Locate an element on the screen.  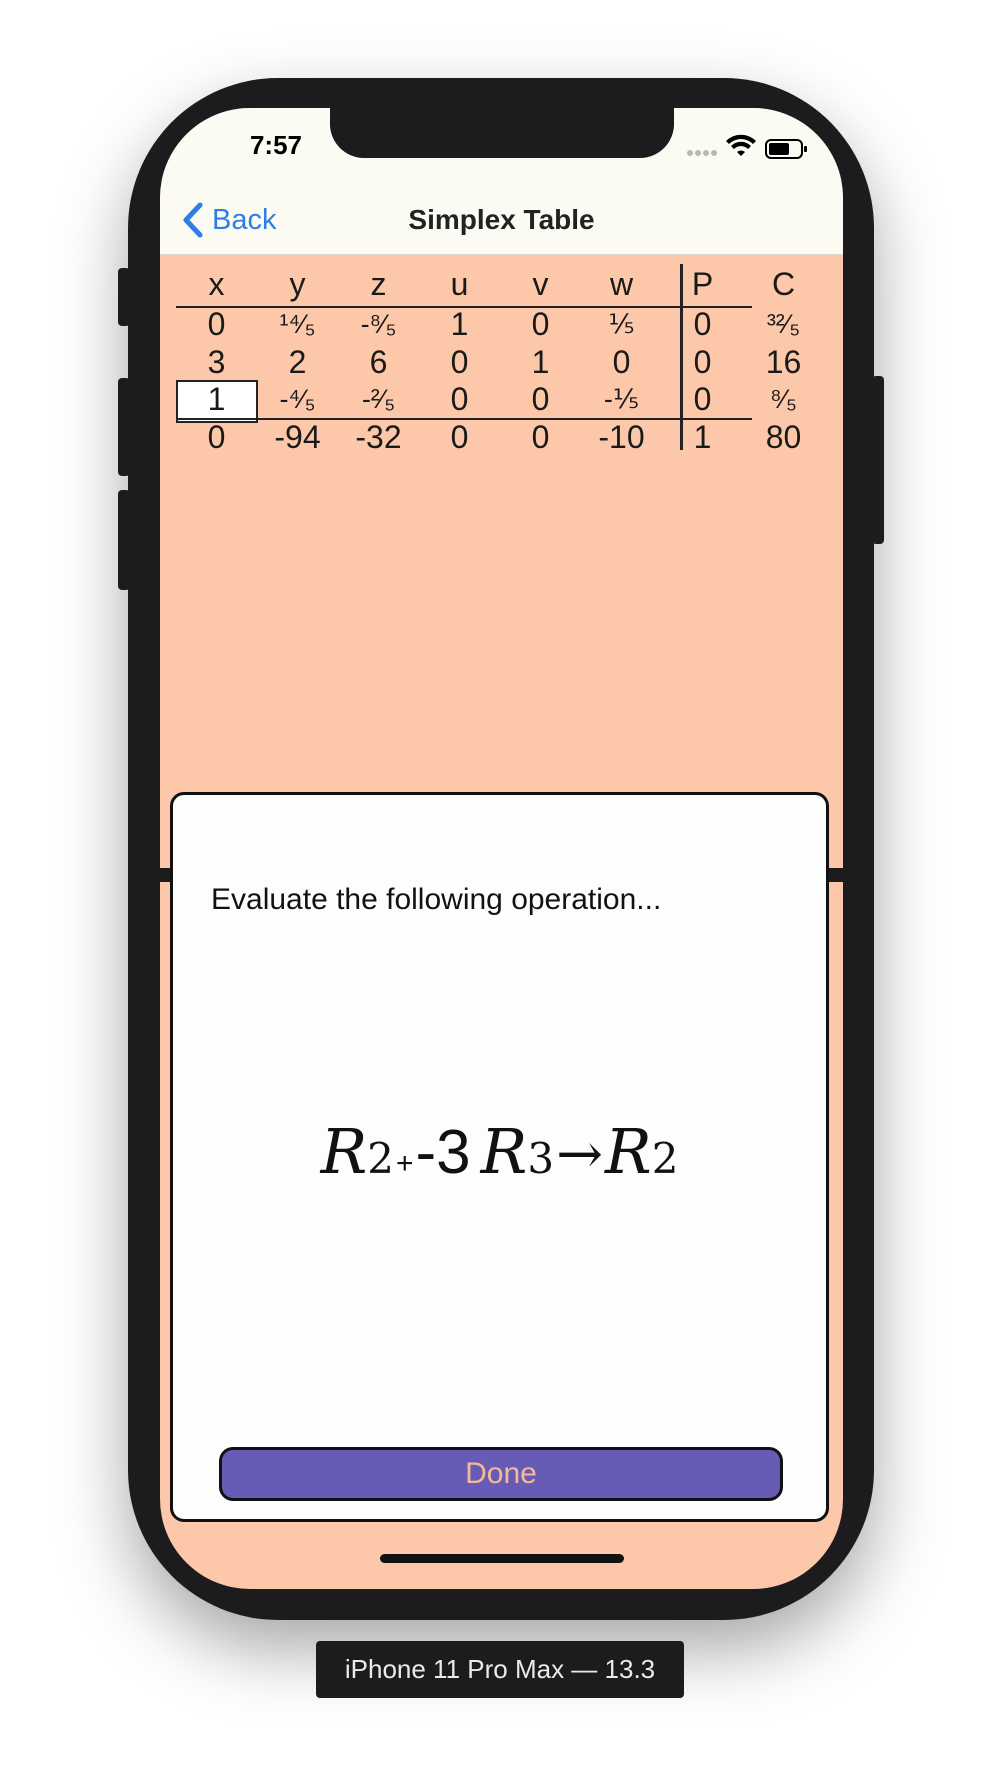
column-header-p: P is located at coordinates (702, 284).